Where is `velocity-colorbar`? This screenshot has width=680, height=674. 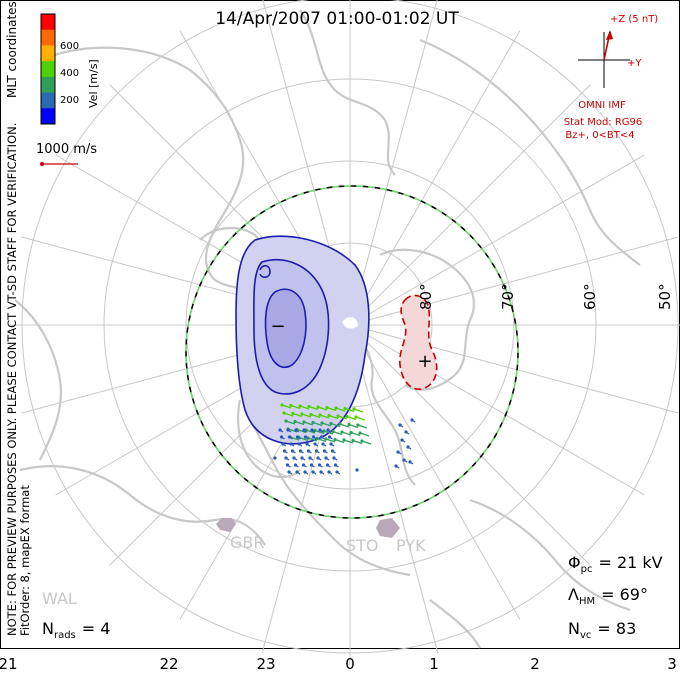
velocity-colorbar is located at coordinates (48, 69).